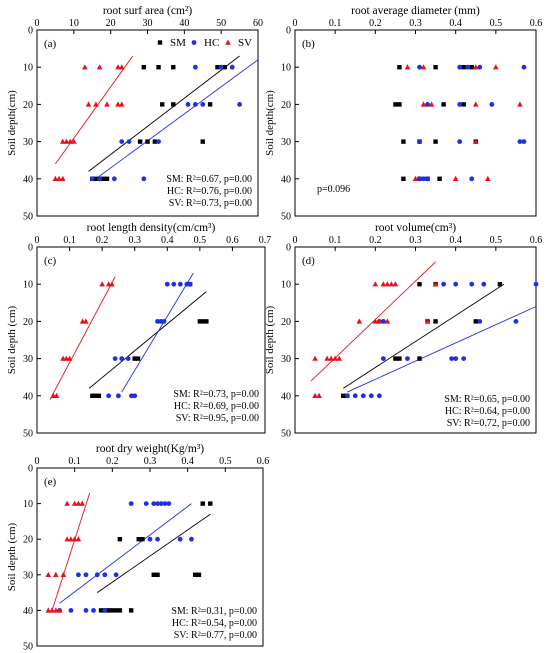  Describe the element at coordinates (154, 553) in the screenshot. I see `fit-line-sm` at that location.